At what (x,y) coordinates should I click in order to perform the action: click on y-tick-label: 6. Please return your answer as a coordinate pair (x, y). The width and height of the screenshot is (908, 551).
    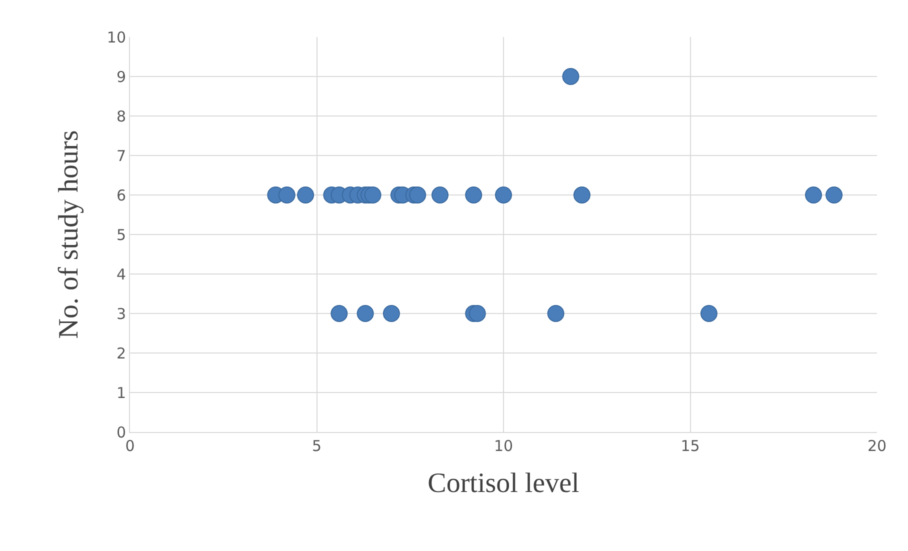
    Looking at the image, I should click on (121, 195).